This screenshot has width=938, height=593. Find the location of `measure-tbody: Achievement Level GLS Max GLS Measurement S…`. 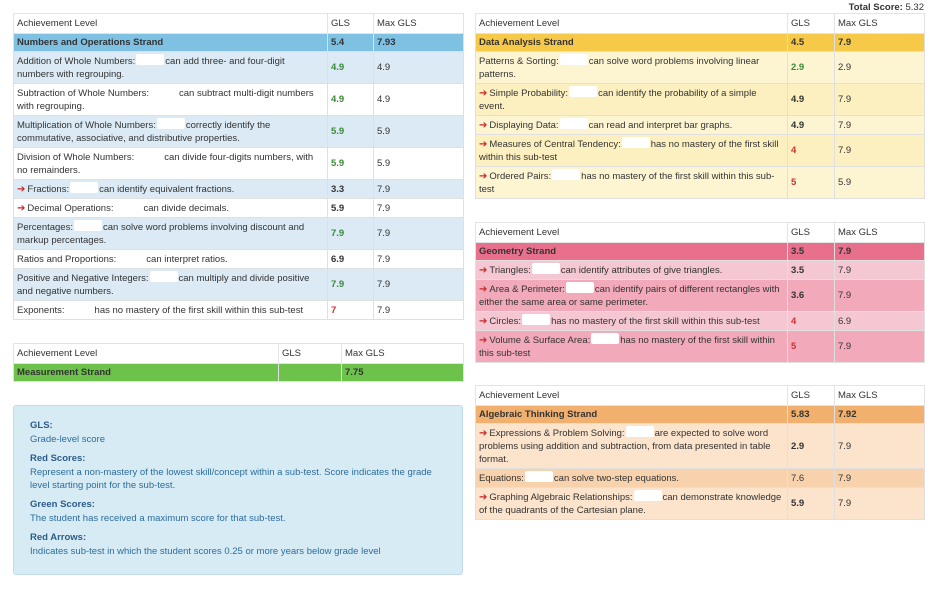

measure-tbody: Achievement Level GLS Max GLS Measurement S… is located at coordinates (238, 362).